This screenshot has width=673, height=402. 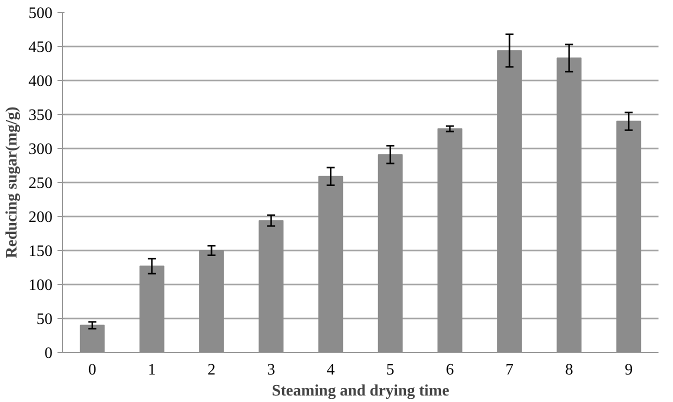 What do you see at coordinates (44, 319) in the screenshot?
I see `y-tick-label: 50` at bounding box center [44, 319].